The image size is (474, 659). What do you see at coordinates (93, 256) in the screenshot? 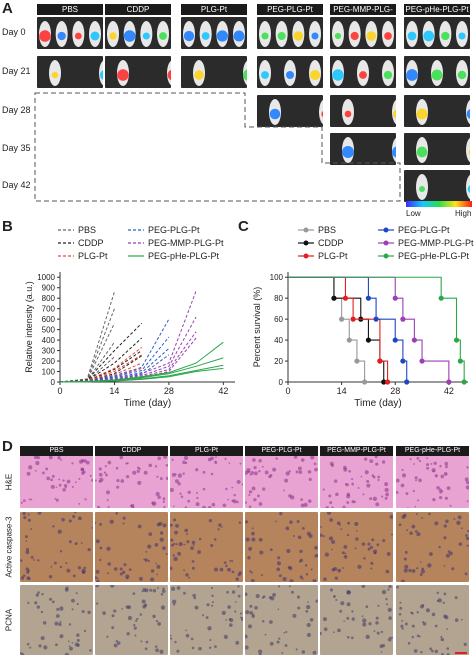
I see `chart-b-legend-label: PLG-Pt` at bounding box center [93, 256].